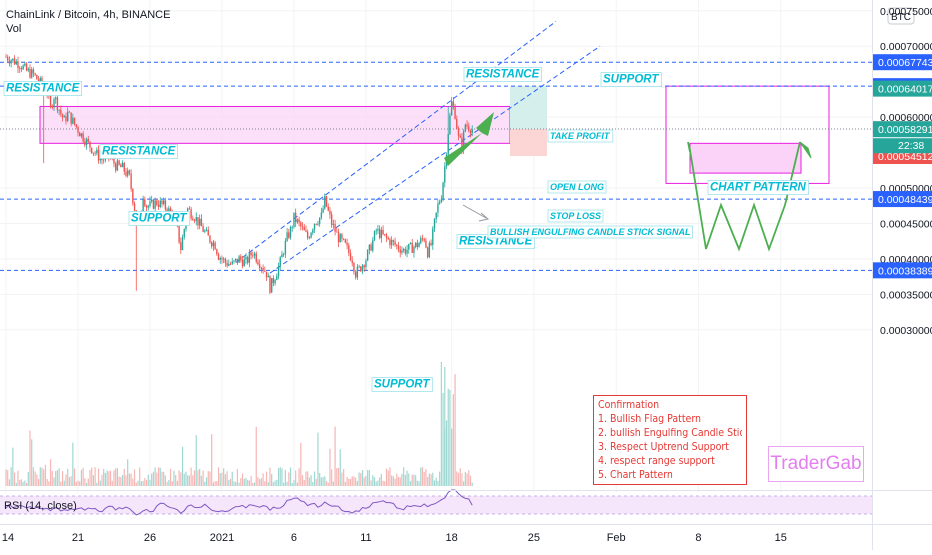 The image size is (932, 555). Describe the element at coordinates (528, 143) in the screenshot. I see `stop-loss-zone` at that location.